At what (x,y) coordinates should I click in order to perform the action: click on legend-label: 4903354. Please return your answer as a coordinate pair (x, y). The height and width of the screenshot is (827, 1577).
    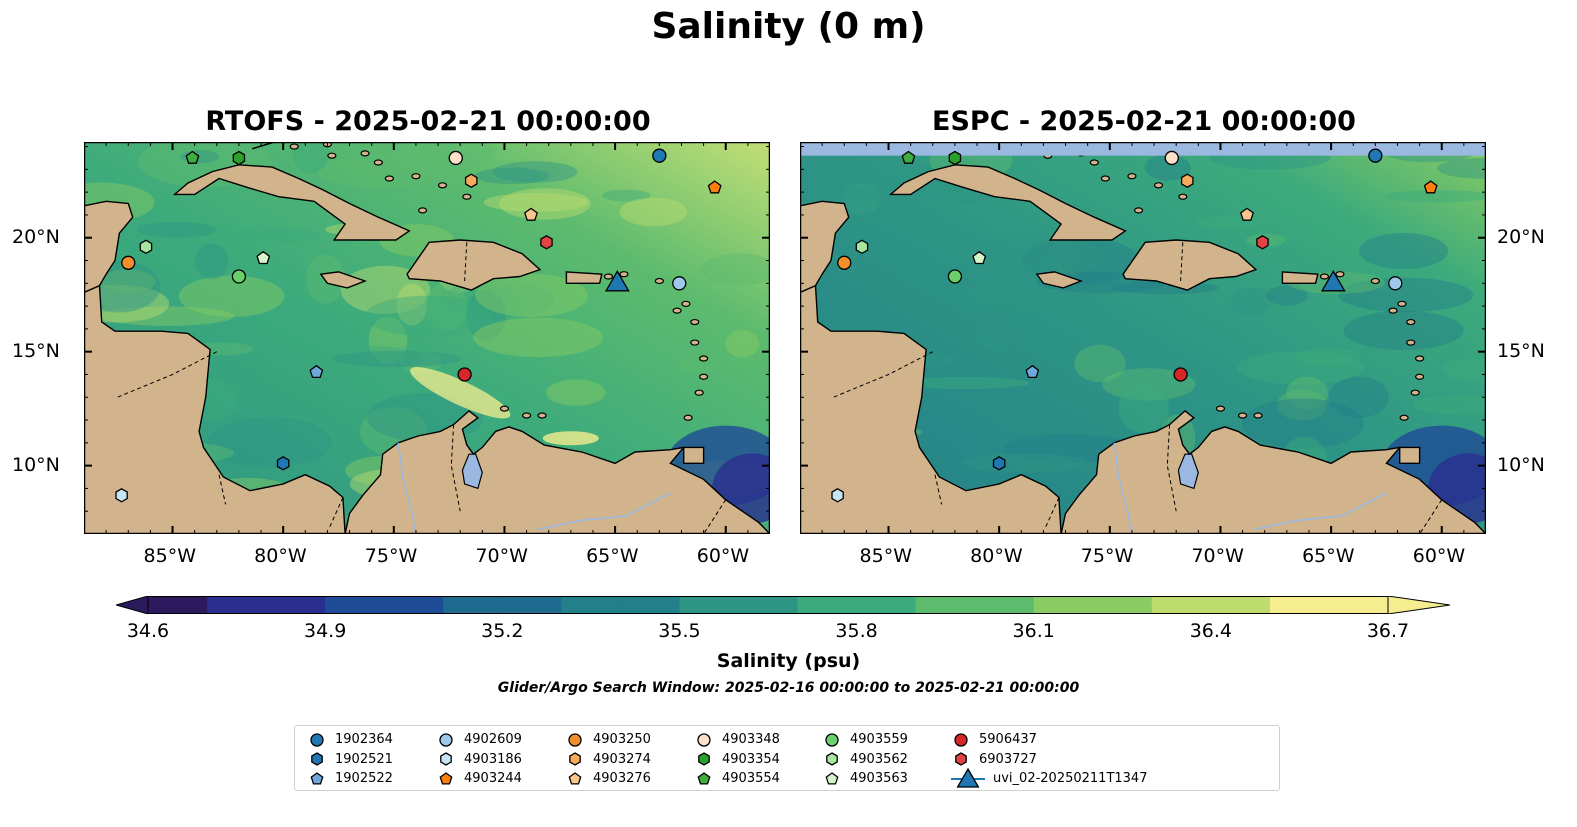
    Looking at the image, I should click on (751, 759).